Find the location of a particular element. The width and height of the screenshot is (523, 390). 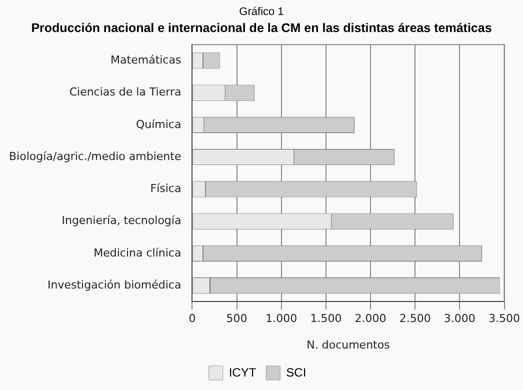

y-tick-label: Física is located at coordinates (166, 189).